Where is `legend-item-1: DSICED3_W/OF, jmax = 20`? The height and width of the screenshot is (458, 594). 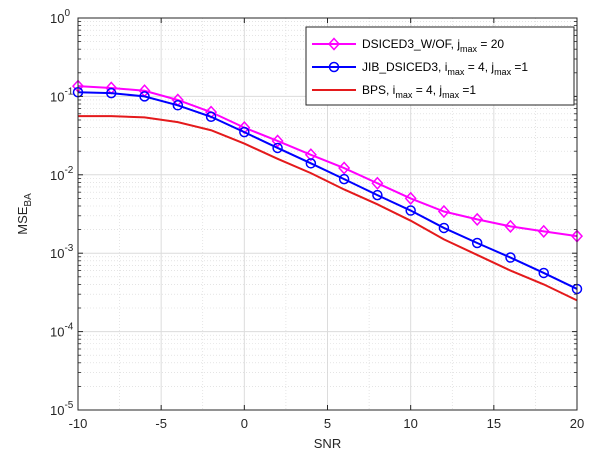
legend-item-1: DSICED3_W/OF, jmax = 20 is located at coordinates (408, 45).